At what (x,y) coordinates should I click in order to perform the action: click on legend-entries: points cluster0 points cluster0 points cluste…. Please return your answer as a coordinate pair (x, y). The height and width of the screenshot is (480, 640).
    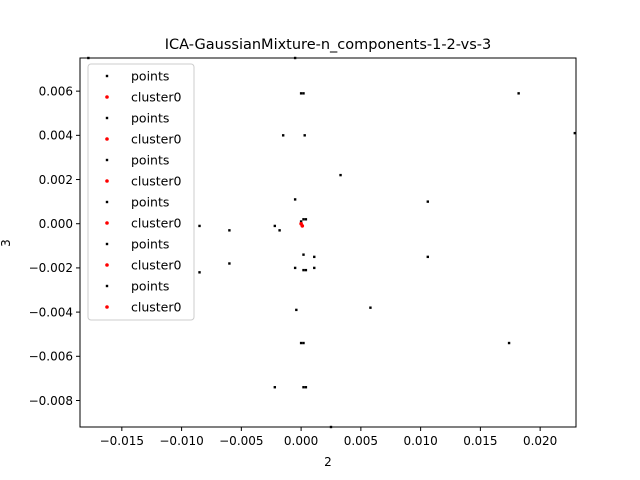
    Looking at the image, I should click on (143, 192).